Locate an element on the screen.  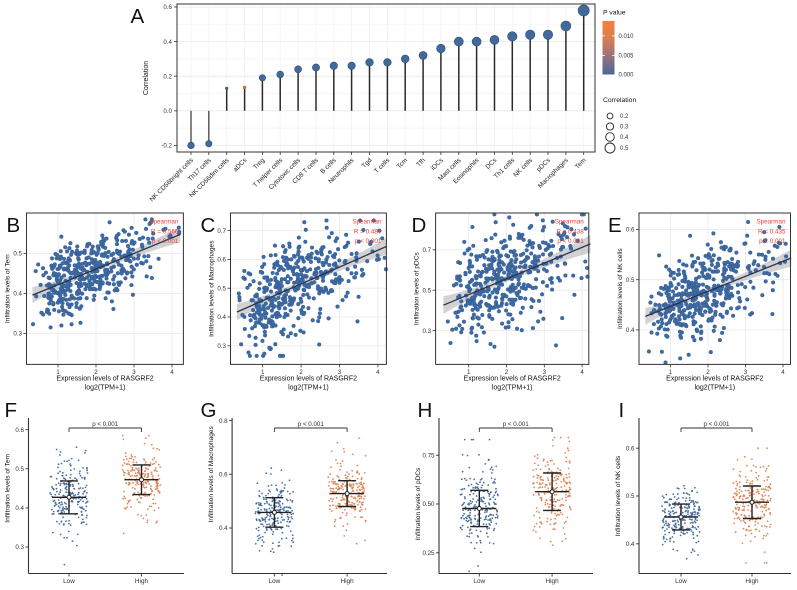
svg-text: 0.75 is located at coordinates (428, 455).